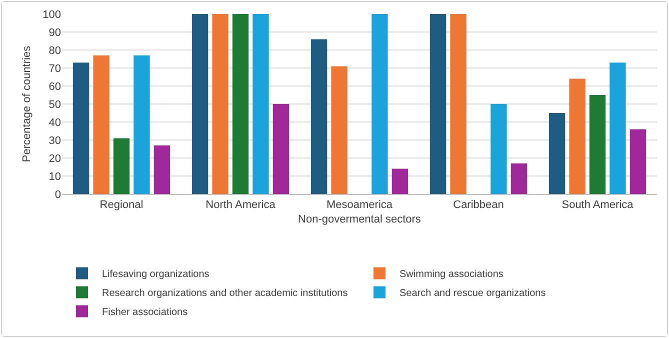 The height and width of the screenshot is (338, 669). Describe the element at coordinates (54, 68) in the screenshot. I see `y-tick-label: 70` at that location.